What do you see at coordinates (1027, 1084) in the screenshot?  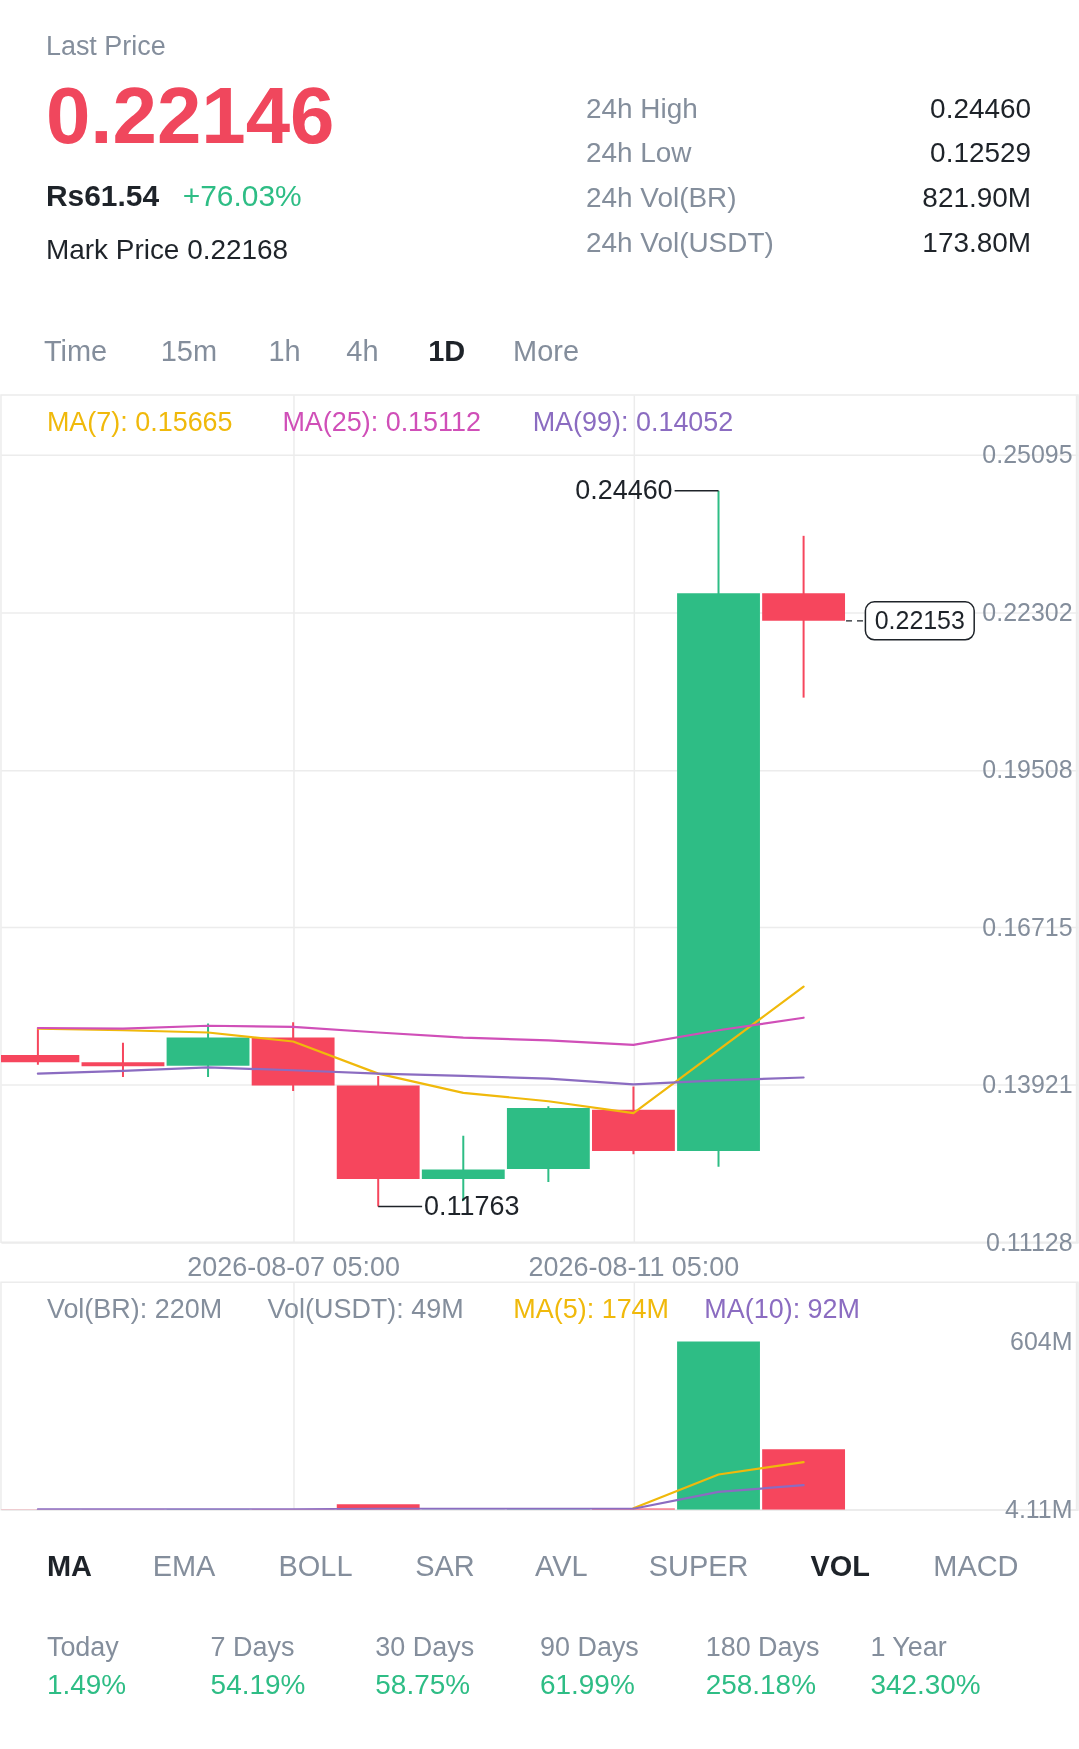 I see `y-tick-label: 0.13921` at bounding box center [1027, 1084].